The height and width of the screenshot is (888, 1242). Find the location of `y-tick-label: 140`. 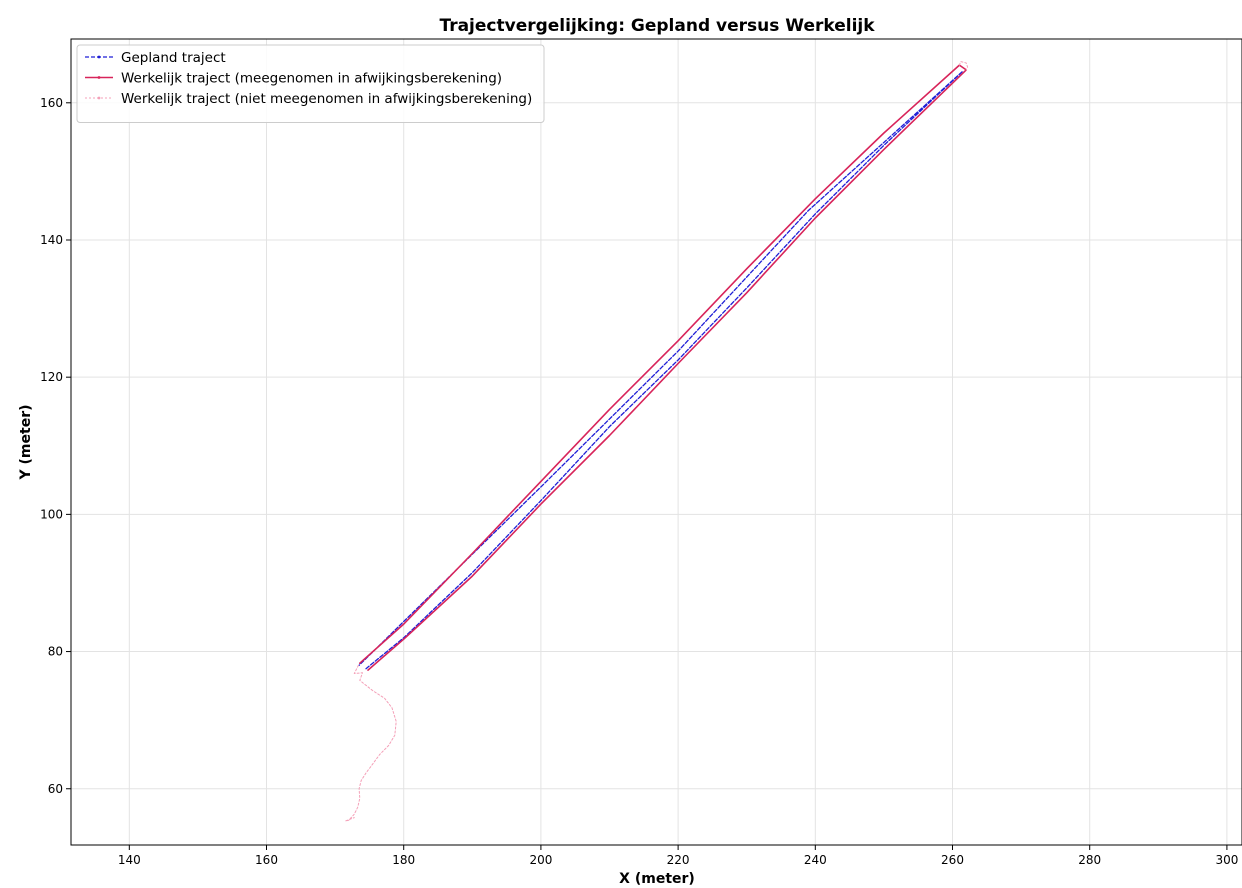

y-tick-label: 140 is located at coordinates (51, 240).